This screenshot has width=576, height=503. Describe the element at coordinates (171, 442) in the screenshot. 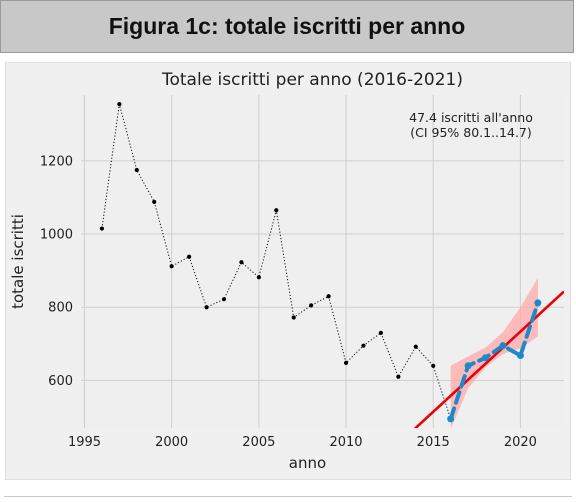

I see `x-tick-label: 2000` at that location.